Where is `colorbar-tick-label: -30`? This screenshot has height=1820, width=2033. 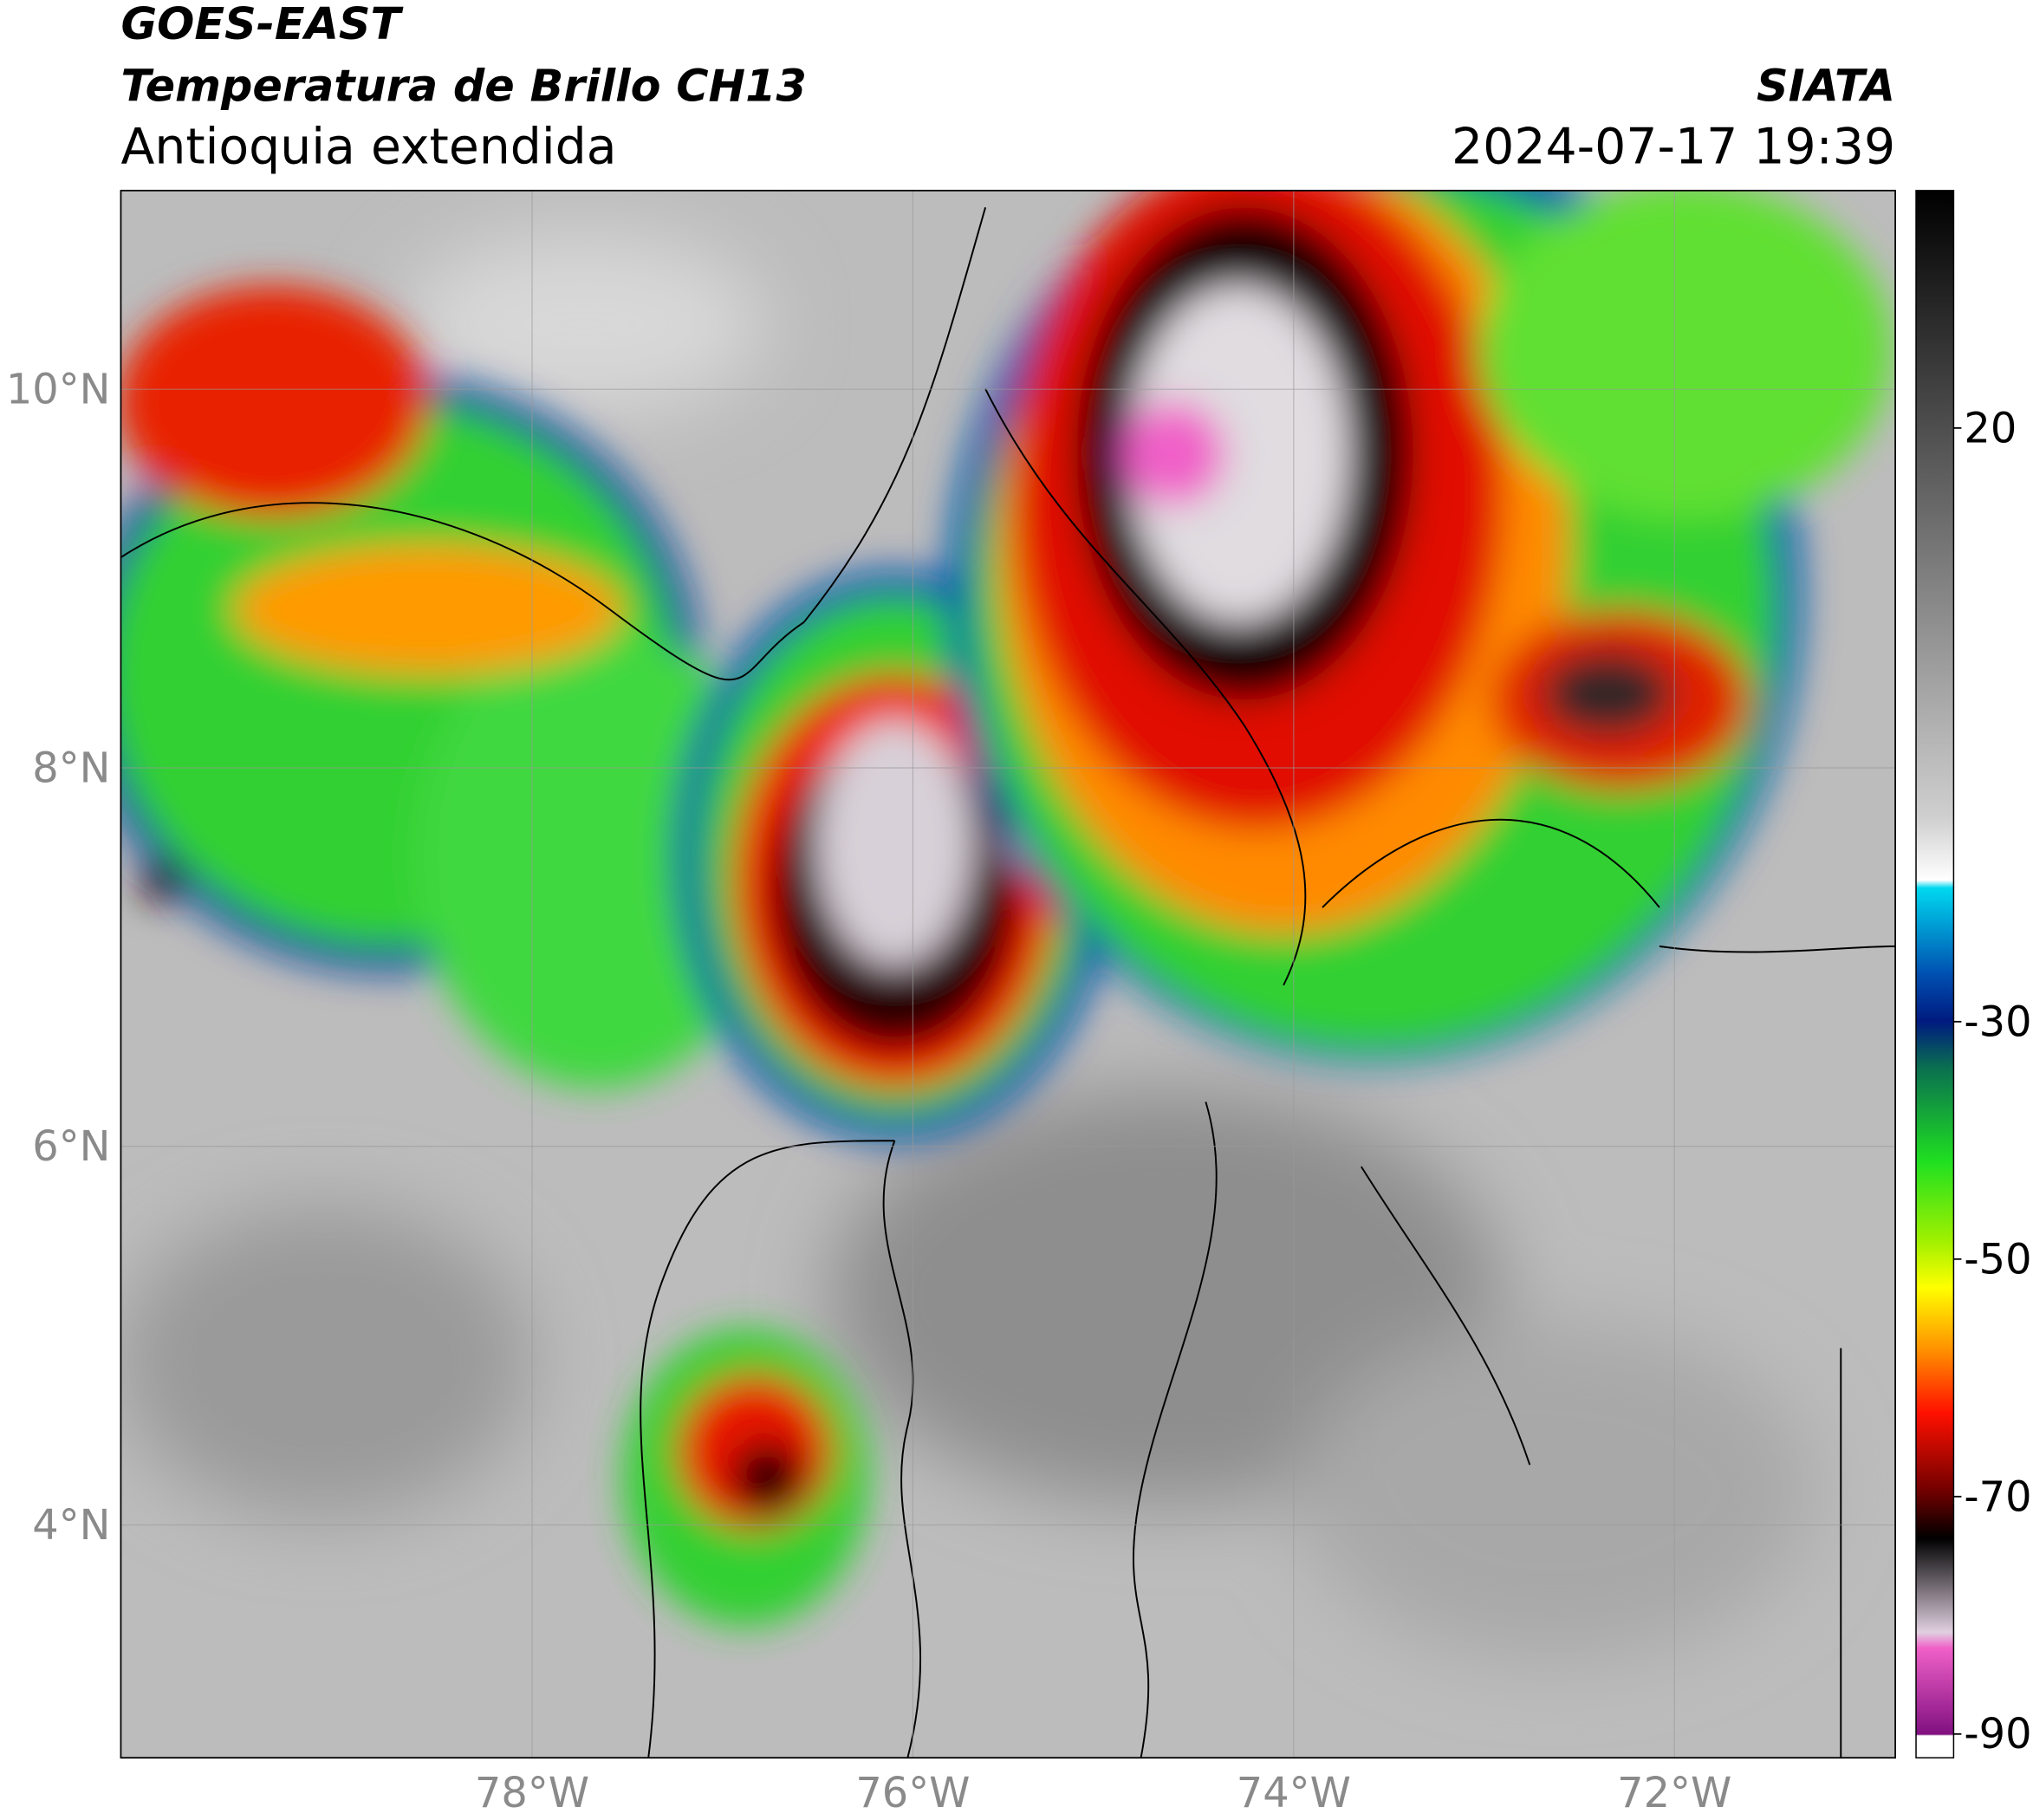 colorbar-tick-label: -30 is located at coordinates (1997, 1022).